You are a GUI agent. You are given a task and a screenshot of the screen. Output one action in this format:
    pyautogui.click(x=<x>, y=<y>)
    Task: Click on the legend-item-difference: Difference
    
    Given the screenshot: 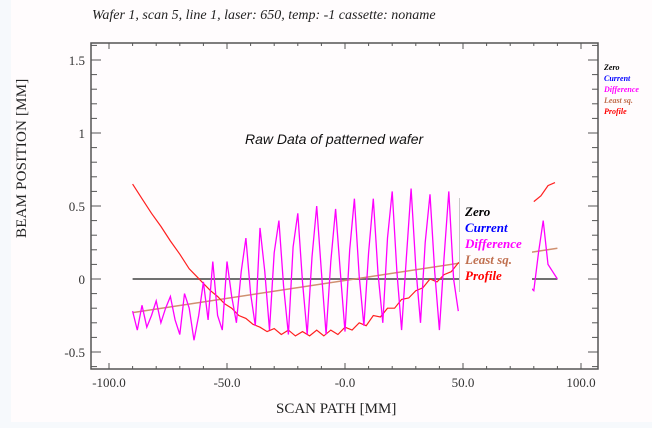 What is the action you would take?
    pyautogui.click(x=621, y=89)
    